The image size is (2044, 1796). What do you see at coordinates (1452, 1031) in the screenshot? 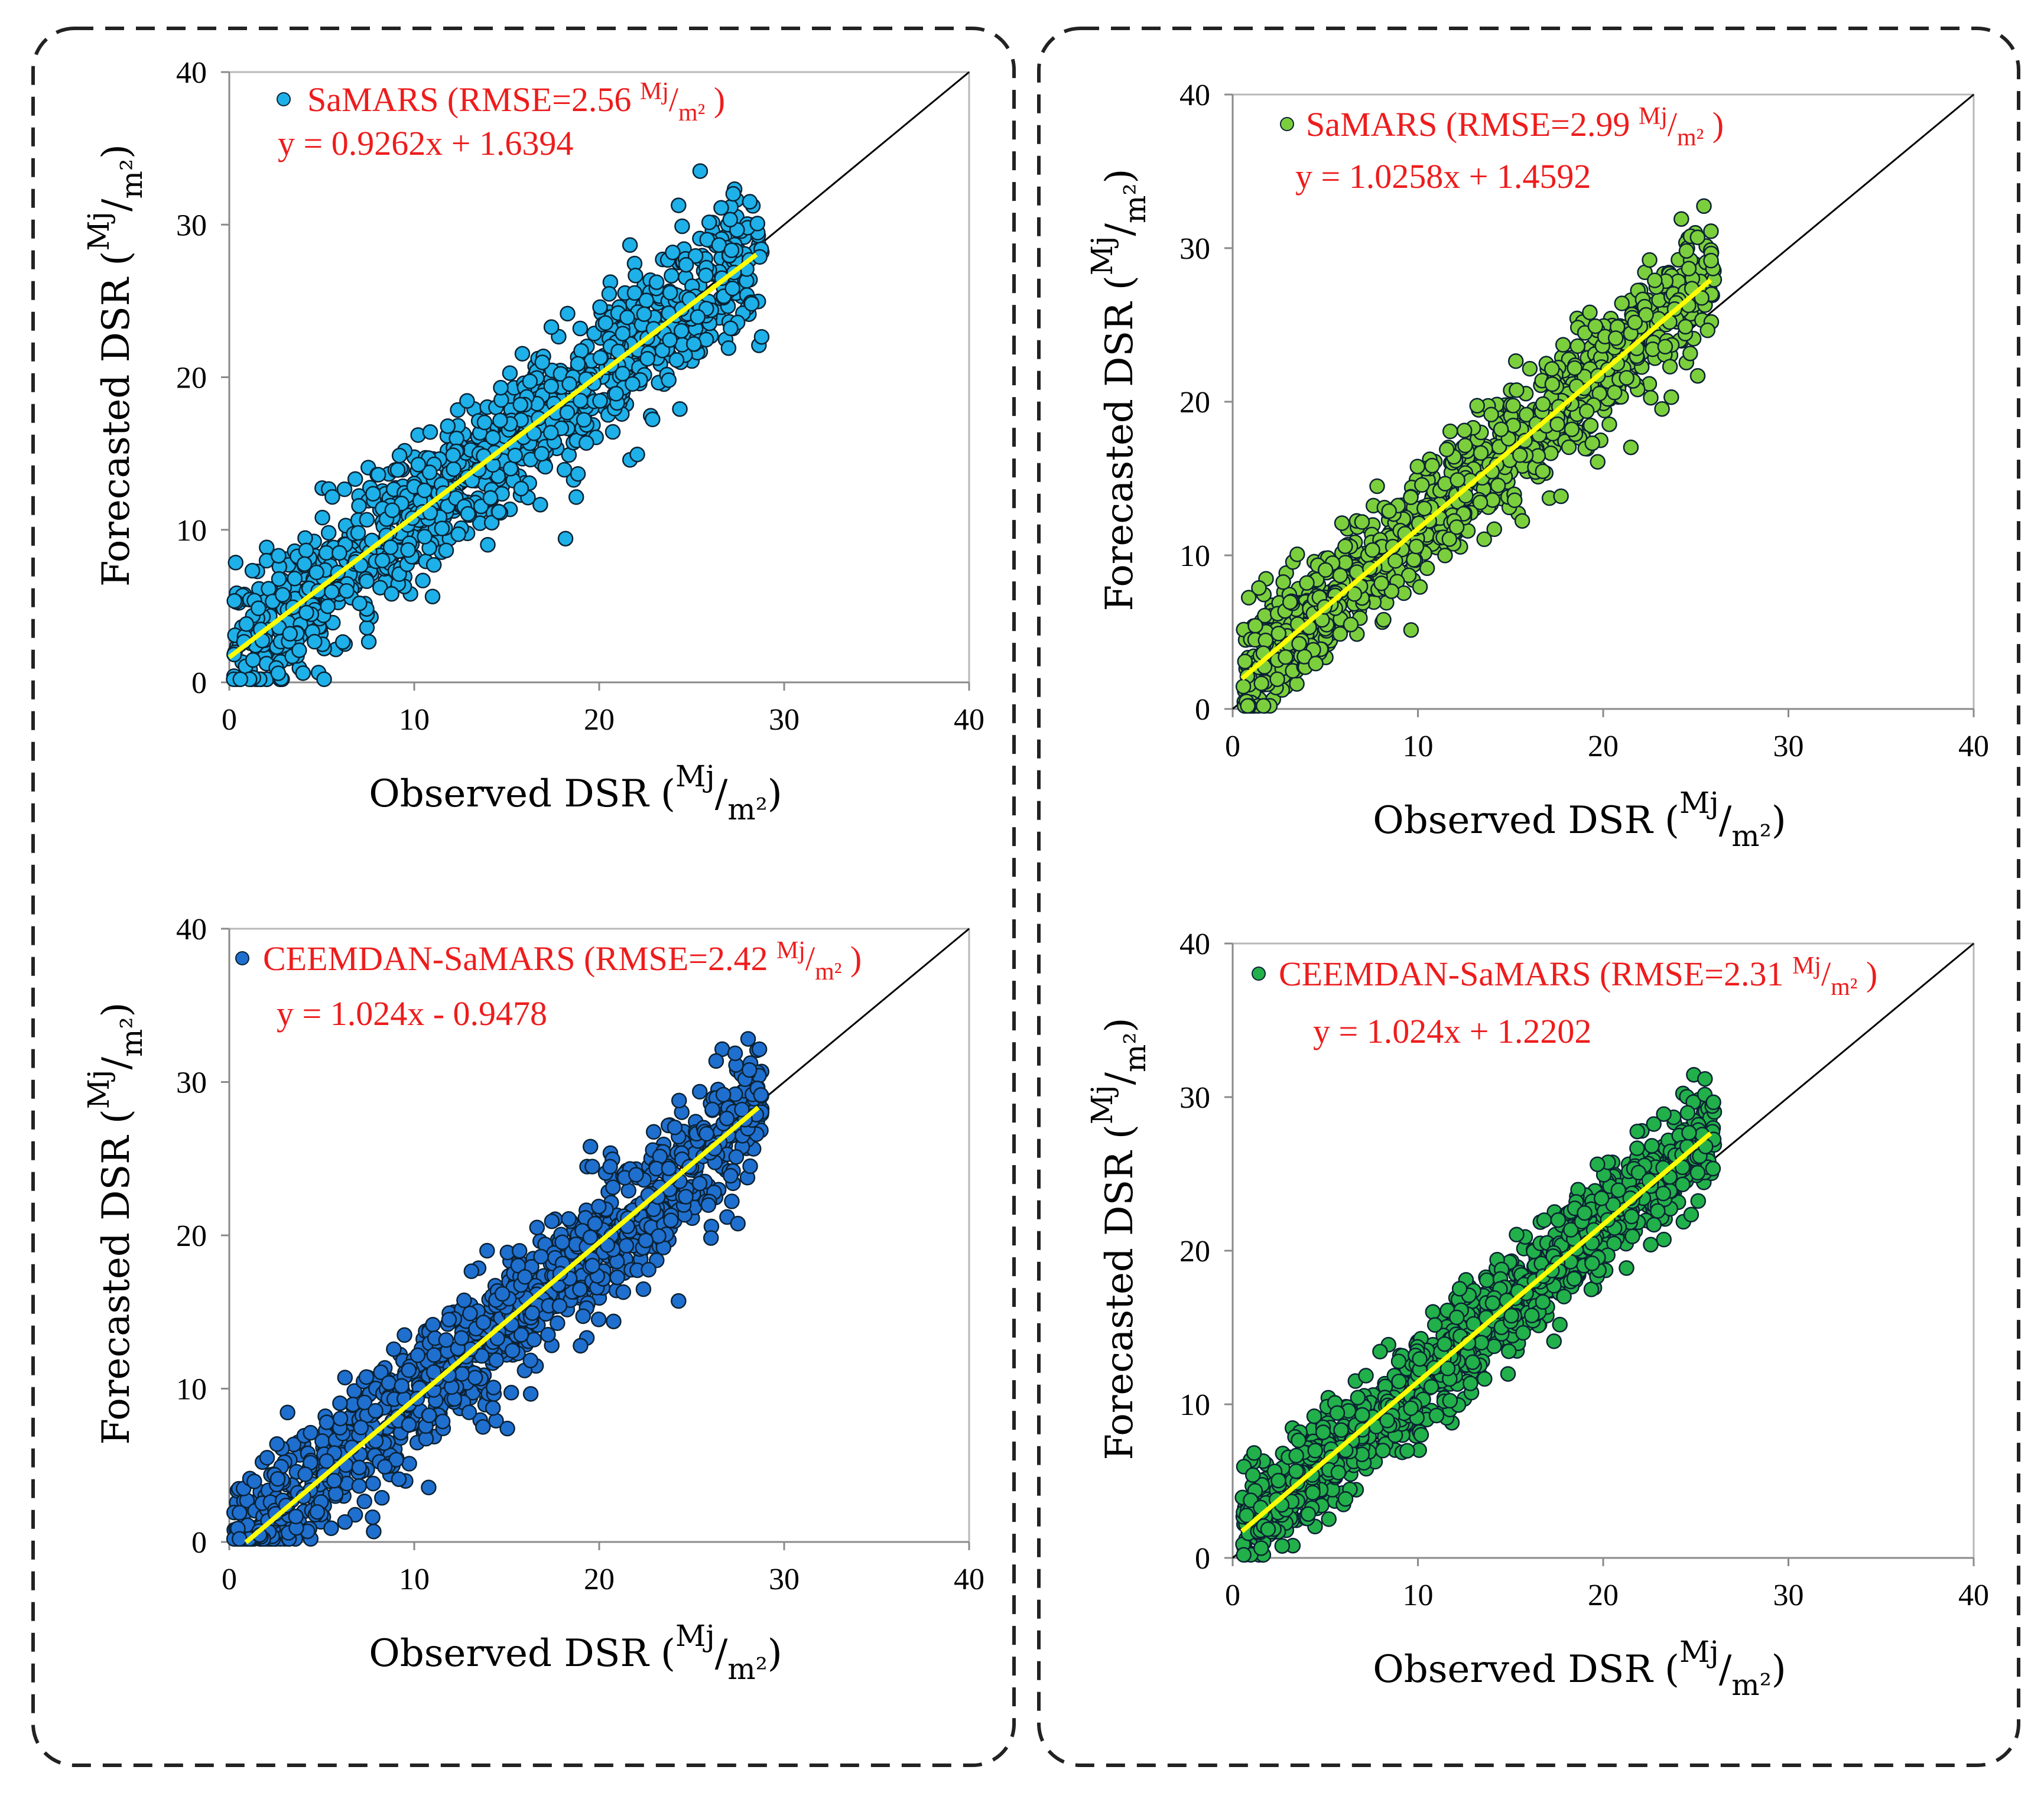
I see `fit-equation: y = 1.024x + 1.2202` at bounding box center [1452, 1031].